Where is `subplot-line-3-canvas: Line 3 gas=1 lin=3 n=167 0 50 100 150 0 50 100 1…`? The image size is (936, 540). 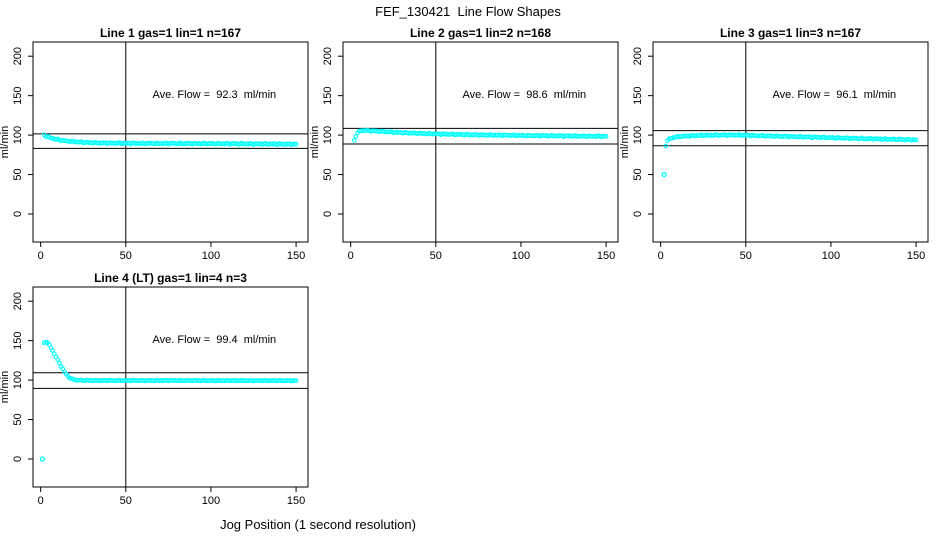 subplot-line-3-canvas: Line 3 gas=1 lin=3 n=167 0 50 100 150 0 50 100 1… is located at coordinates (774, 144).